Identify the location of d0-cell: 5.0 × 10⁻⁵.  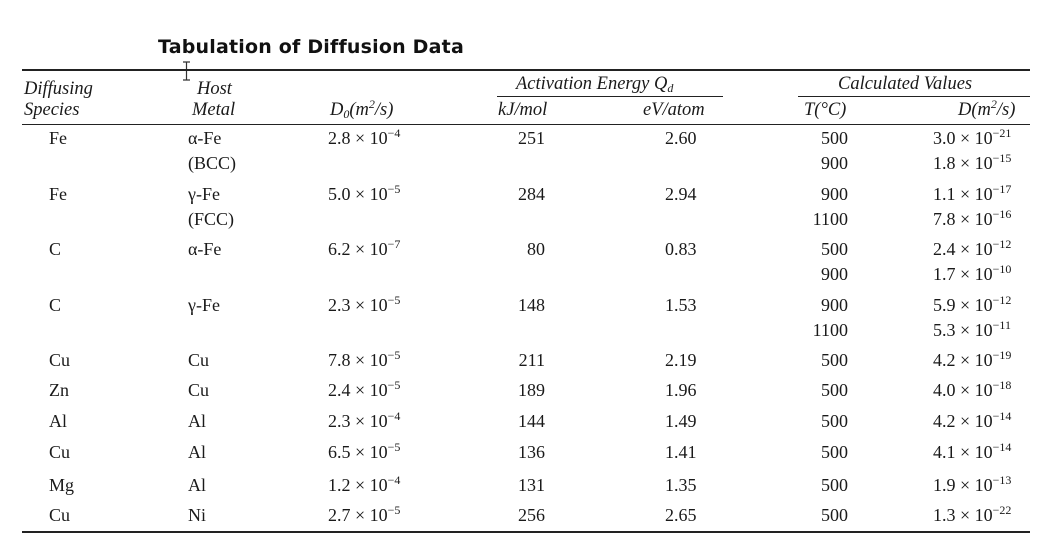
(364, 193).